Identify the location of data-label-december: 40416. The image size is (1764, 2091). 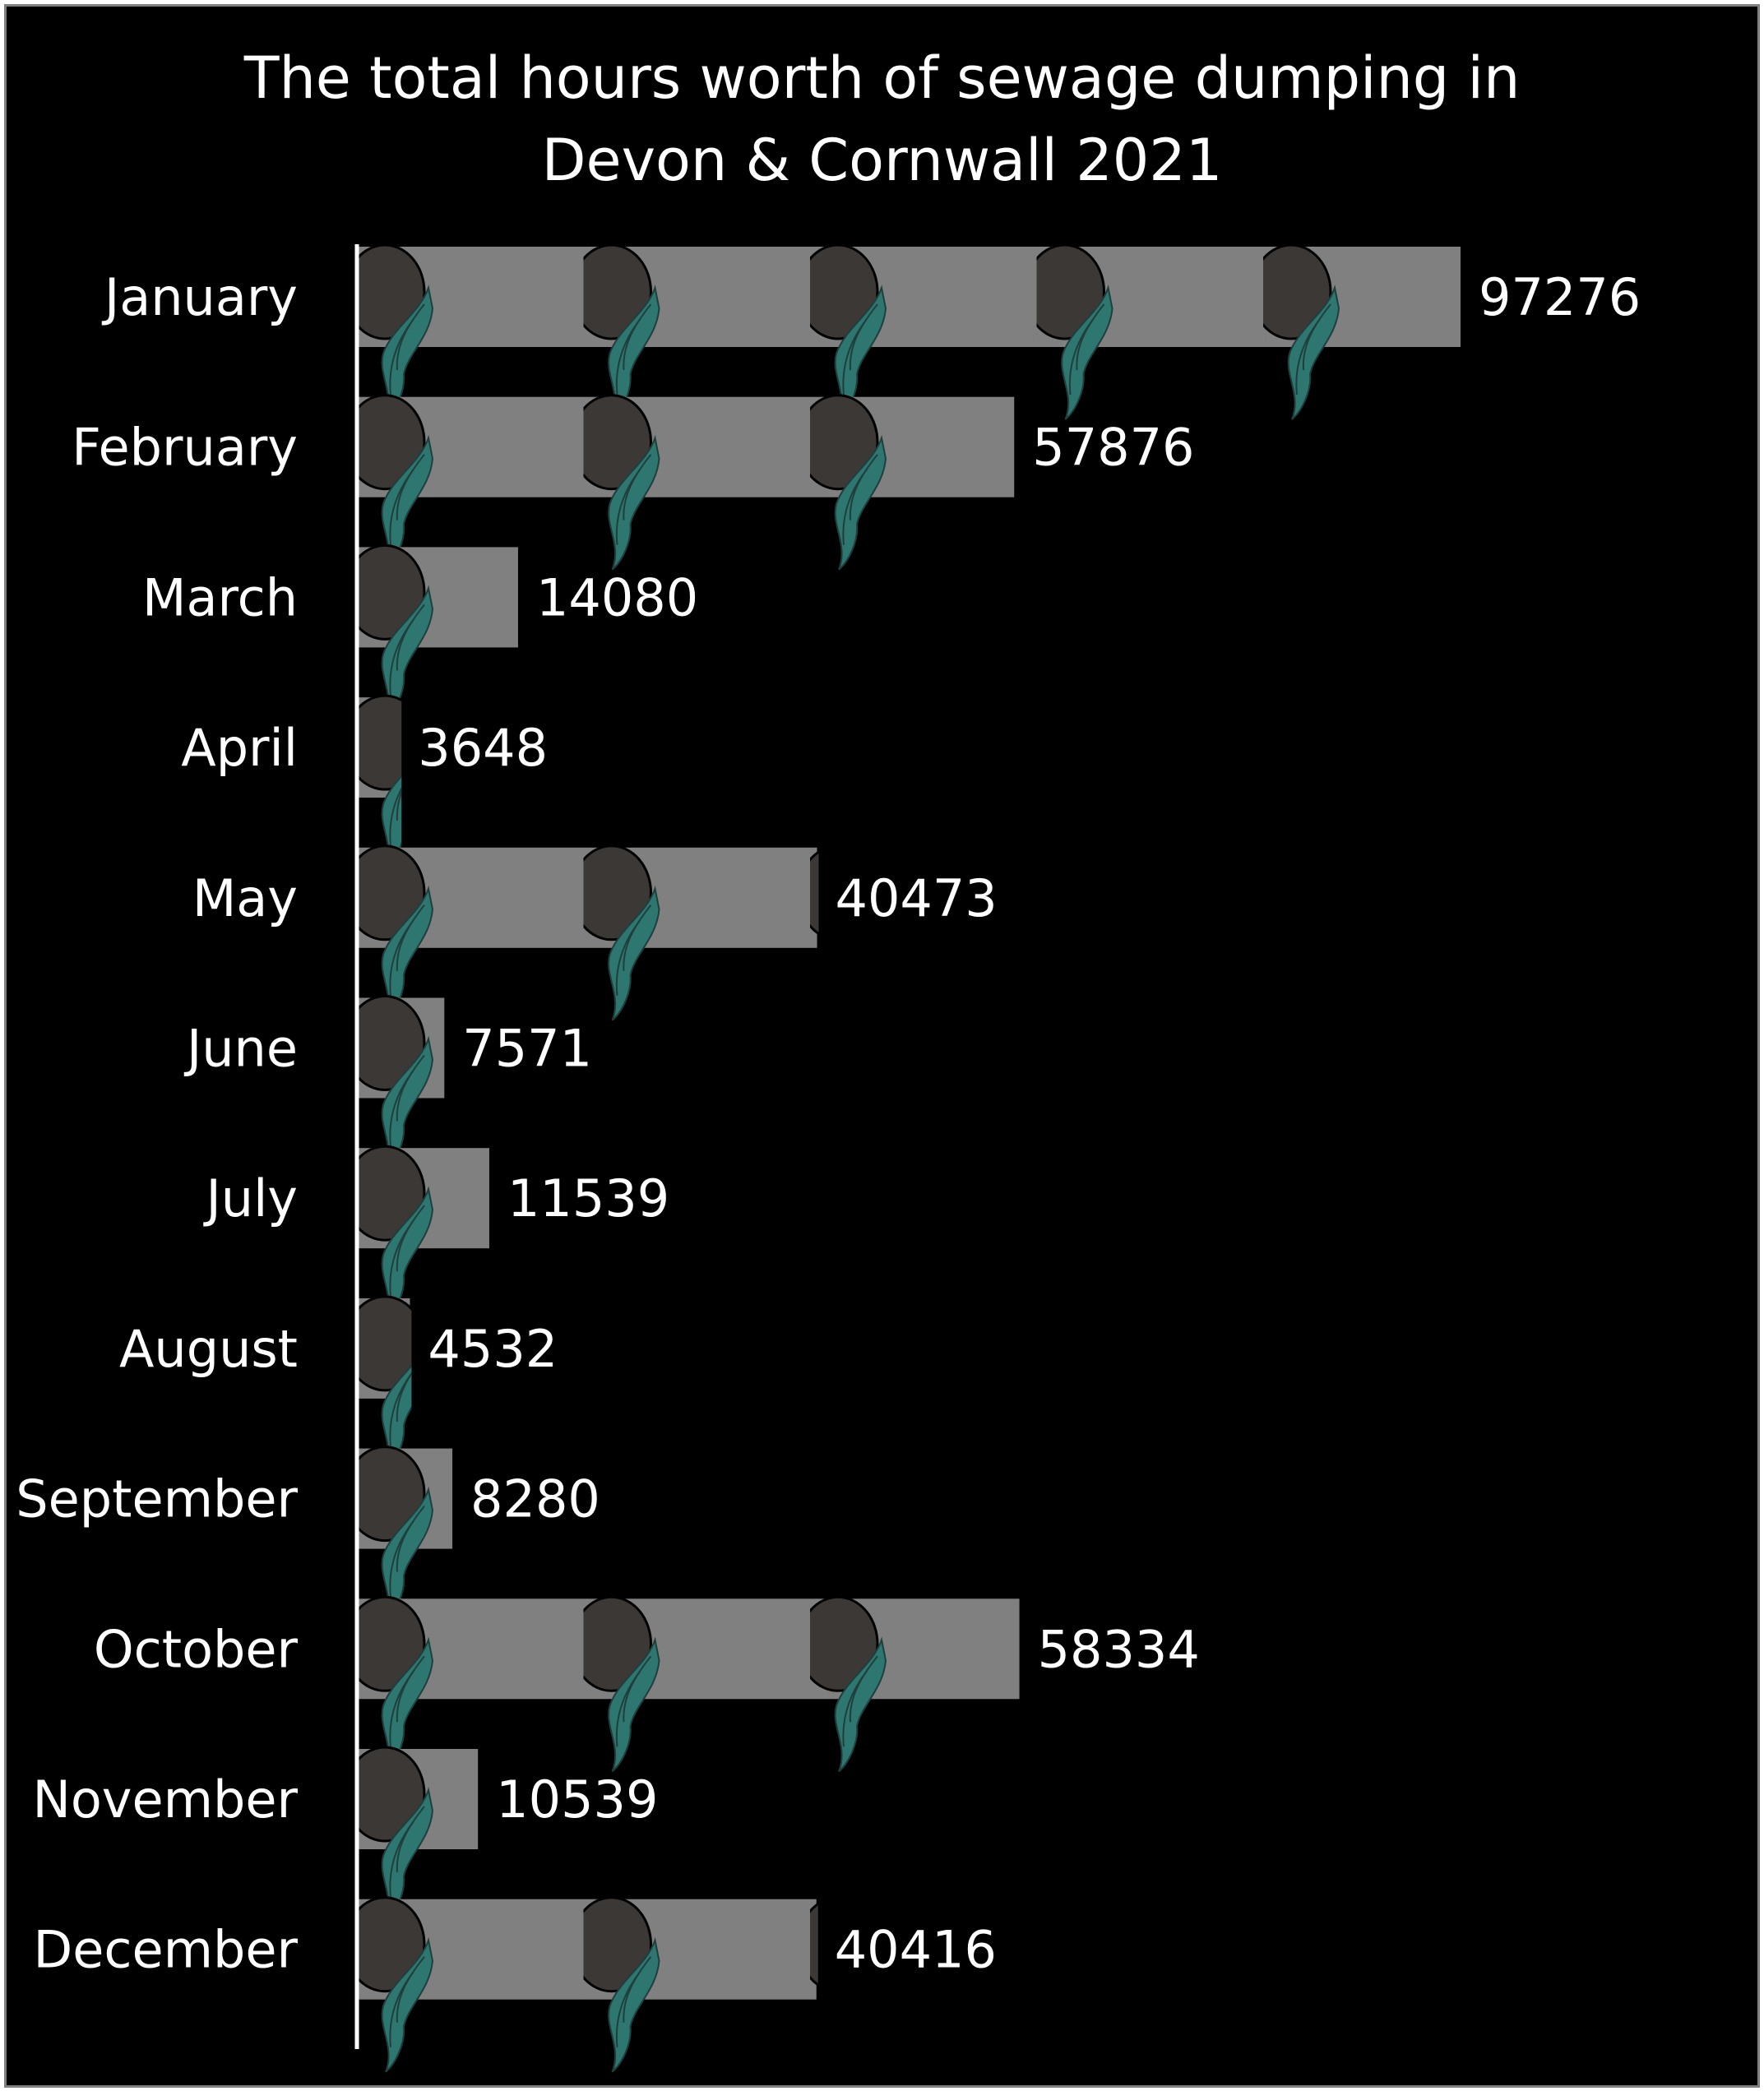
(916, 1950).